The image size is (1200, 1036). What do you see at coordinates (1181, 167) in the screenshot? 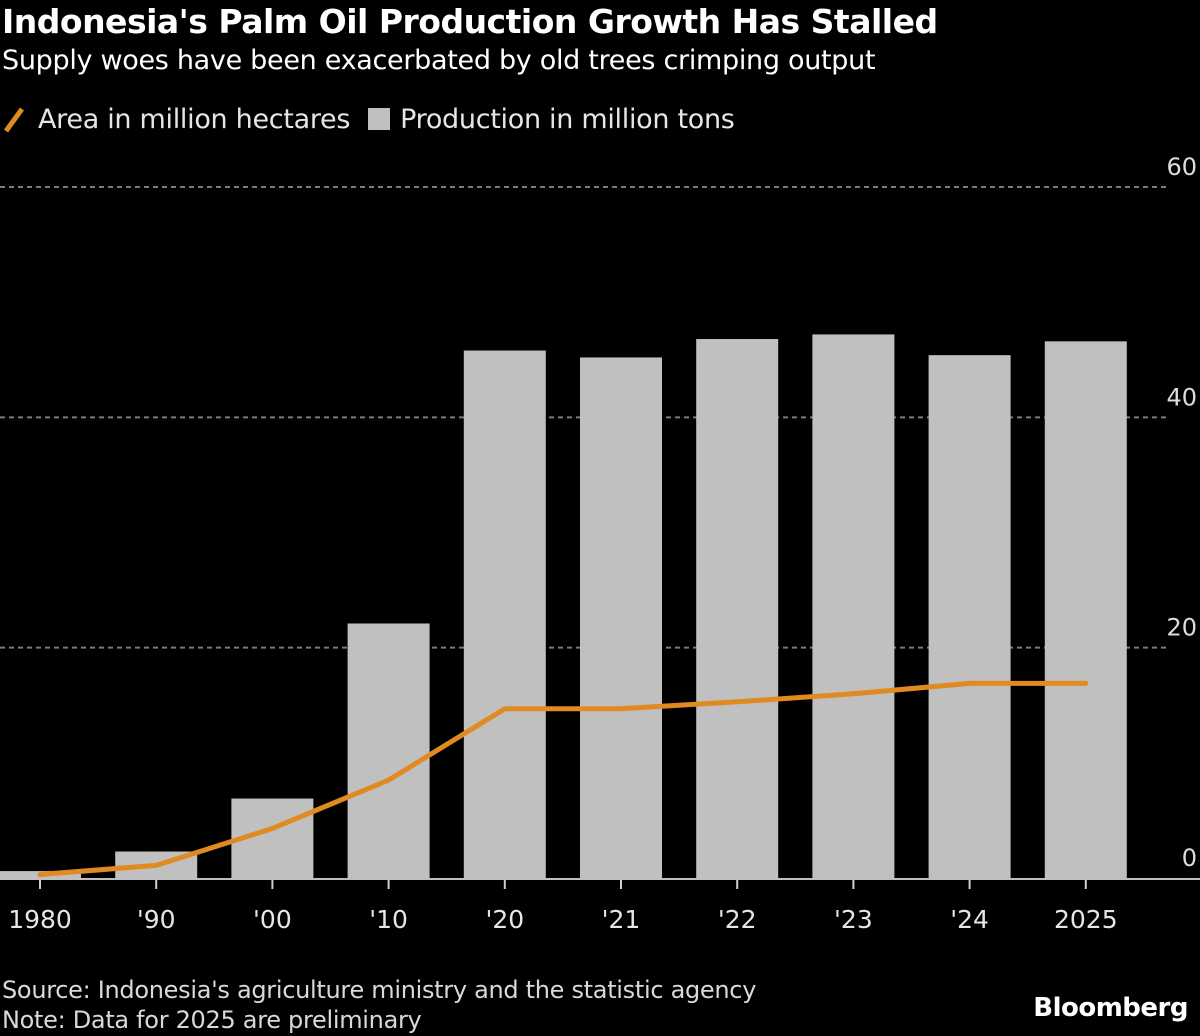
I see `y-tick-label: 60` at bounding box center [1181, 167].